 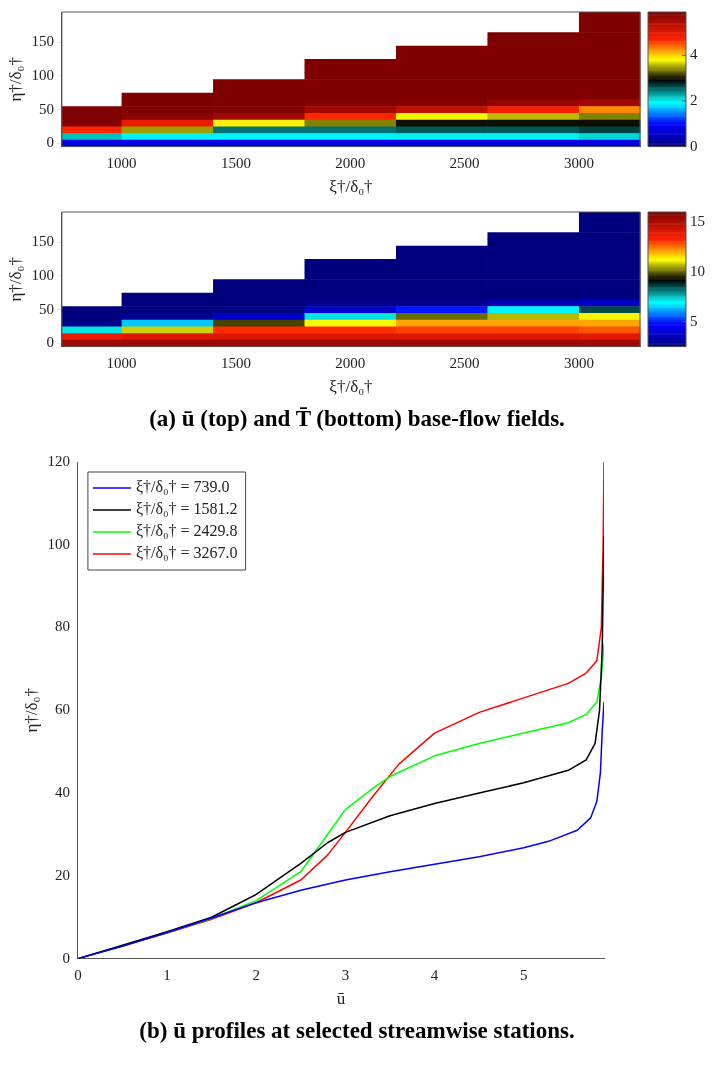 What do you see at coordinates (62, 874) in the screenshot?
I see `y-tick-label: 20` at bounding box center [62, 874].